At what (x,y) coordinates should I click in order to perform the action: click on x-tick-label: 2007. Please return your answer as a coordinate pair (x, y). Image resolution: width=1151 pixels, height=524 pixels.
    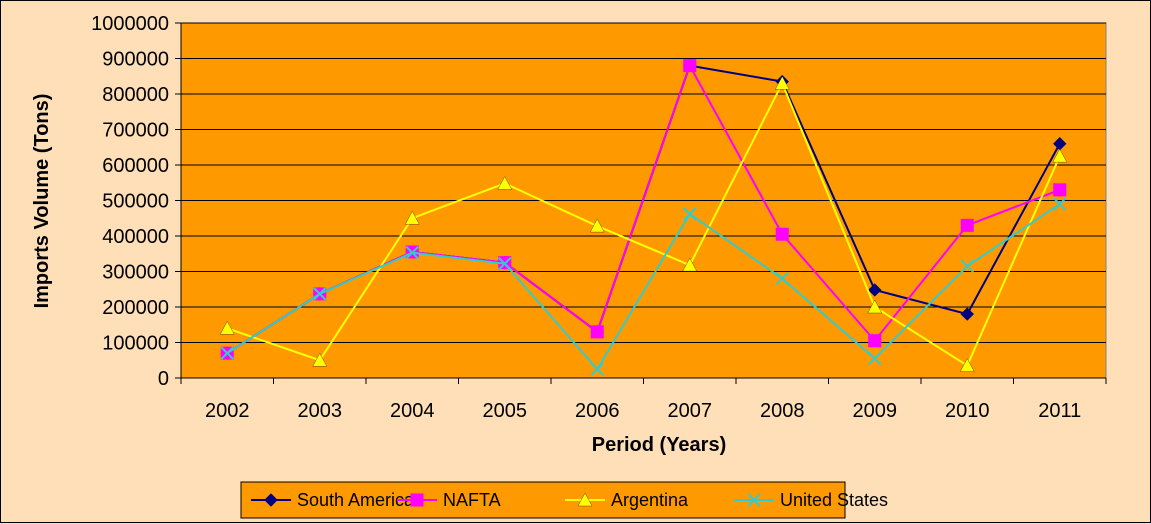
    Looking at the image, I should click on (690, 411).